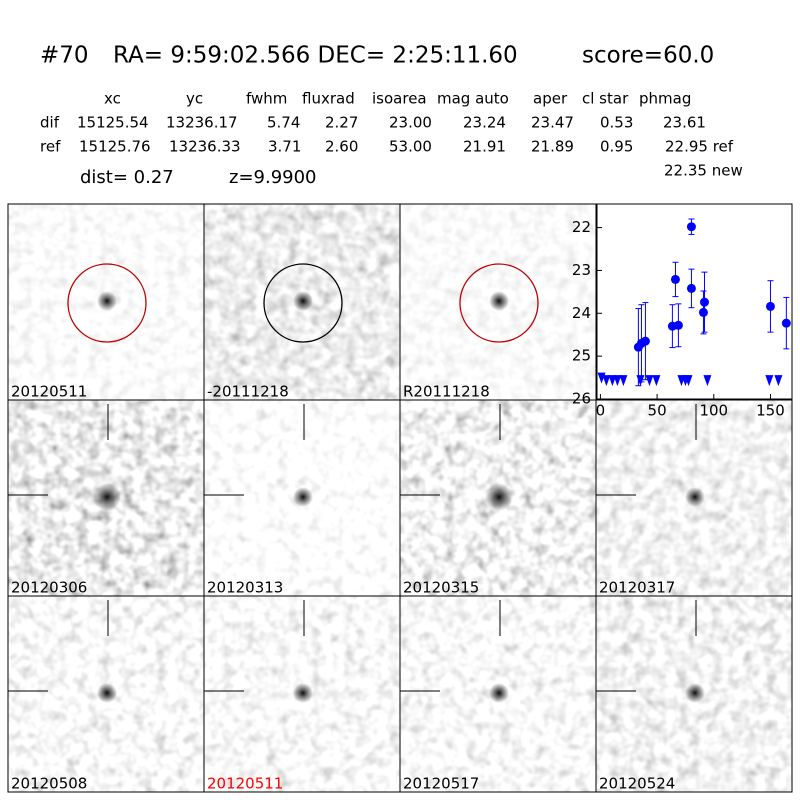 This screenshot has height=804, width=800. Describe the element at coordinates (112, 99) in the screenshot. I see `column-header: xc` at that location.